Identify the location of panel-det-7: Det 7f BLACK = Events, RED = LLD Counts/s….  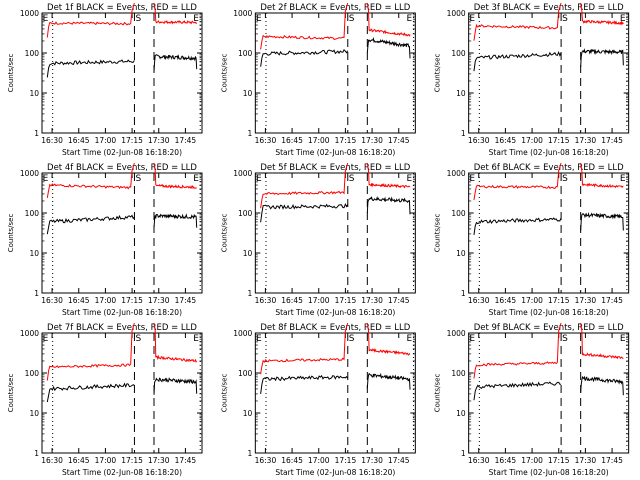
(105, 399).